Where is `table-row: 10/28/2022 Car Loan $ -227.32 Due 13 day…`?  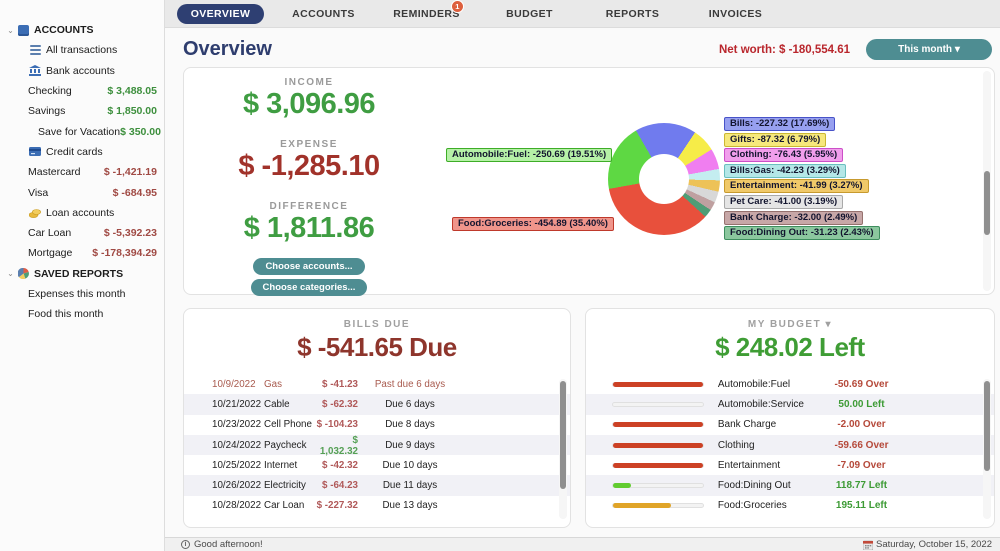
table-row: 10/28/2022 Car Loan $ -227.32 Due 13 day… is located at coordinates (377, 506).